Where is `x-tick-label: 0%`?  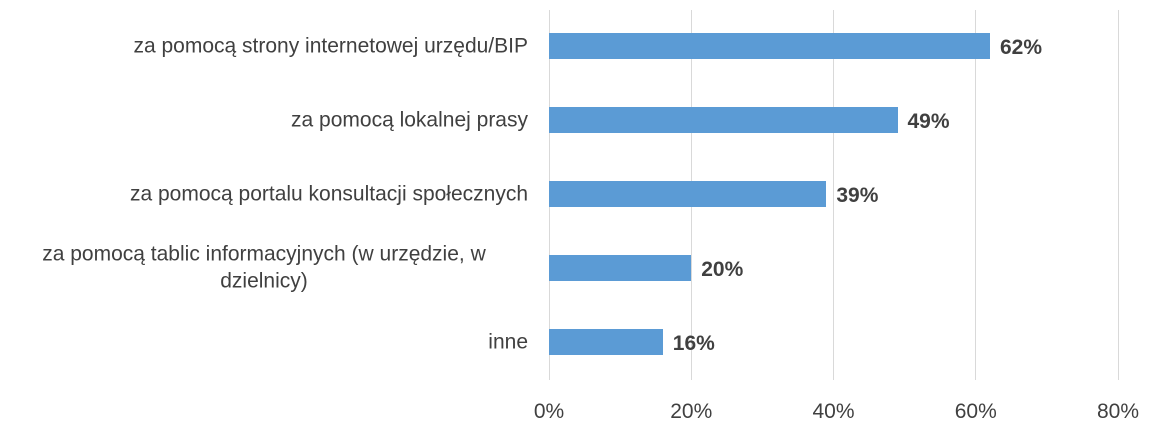 x-tick-label: 0% is located at coordinates (549, 411).